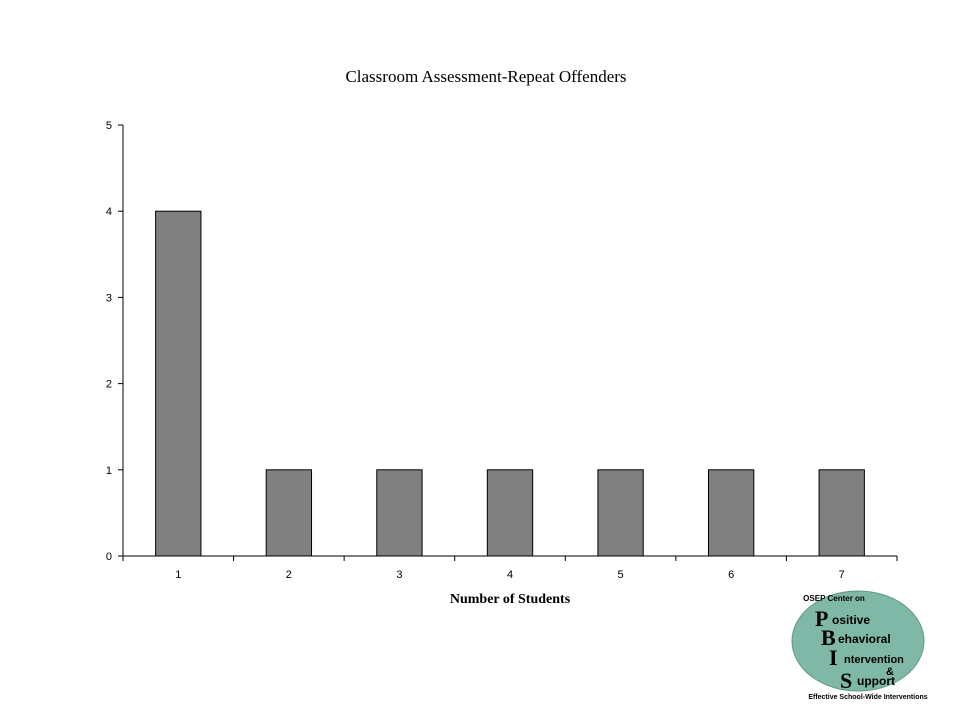 This screenshot has height=720, width=960. What do you see at coordinates (289, 575) in the screenshot?
I see `x-tick-label: 2` at bounding box center [289, 575].